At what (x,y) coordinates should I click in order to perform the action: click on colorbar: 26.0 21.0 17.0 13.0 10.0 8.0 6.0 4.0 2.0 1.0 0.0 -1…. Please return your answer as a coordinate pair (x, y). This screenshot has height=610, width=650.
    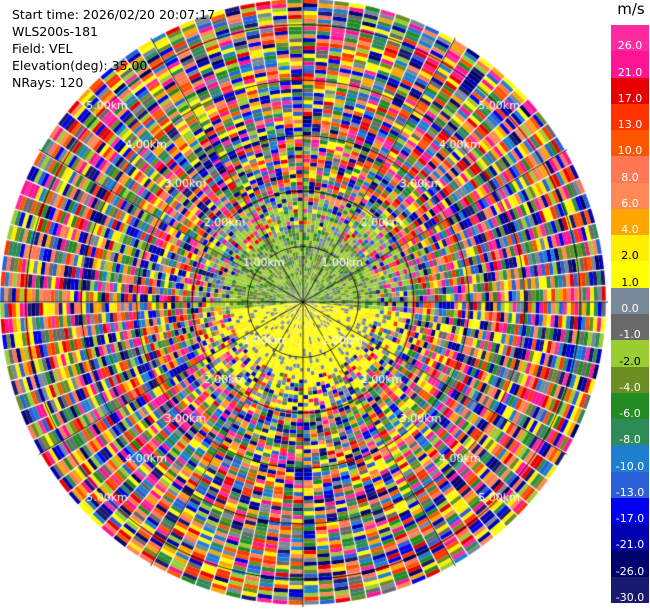
    Looking at the image, I should click on (630, 314).